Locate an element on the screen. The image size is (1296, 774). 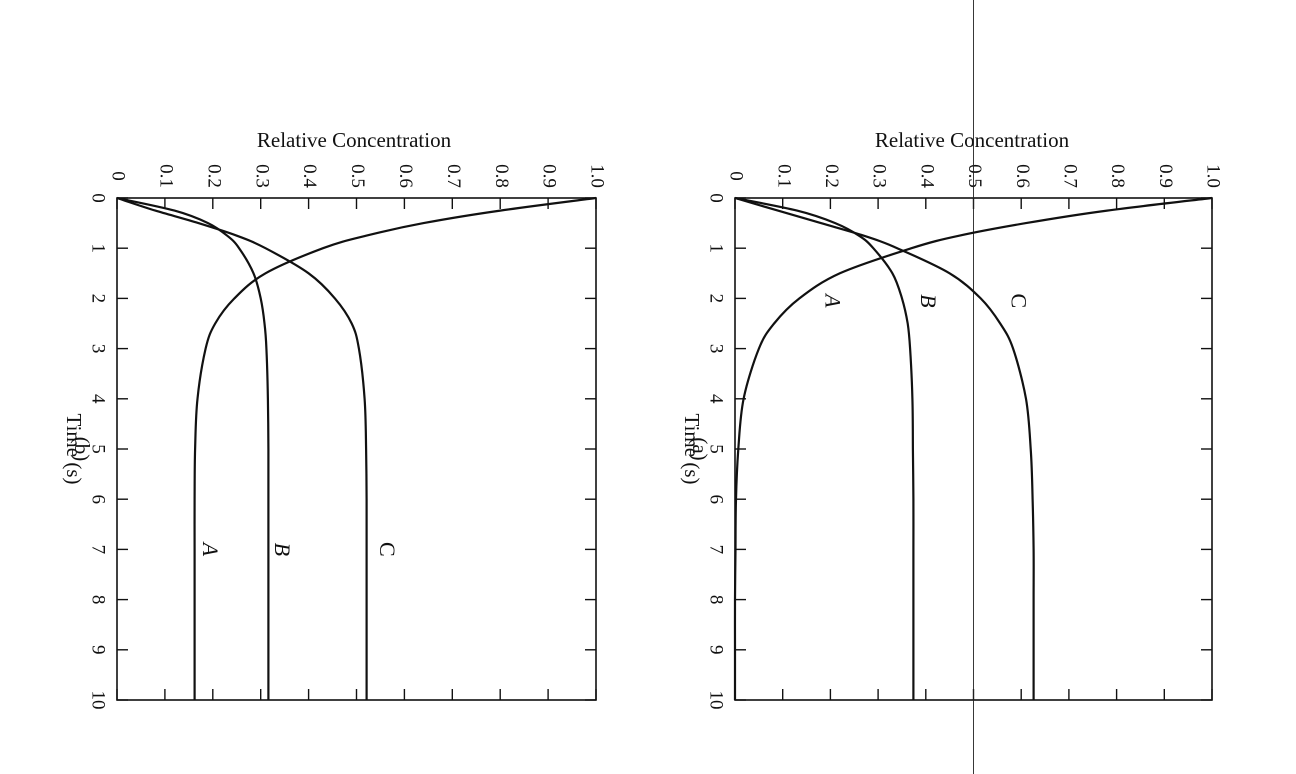
series-line-c is located at coordinates (242, 448).